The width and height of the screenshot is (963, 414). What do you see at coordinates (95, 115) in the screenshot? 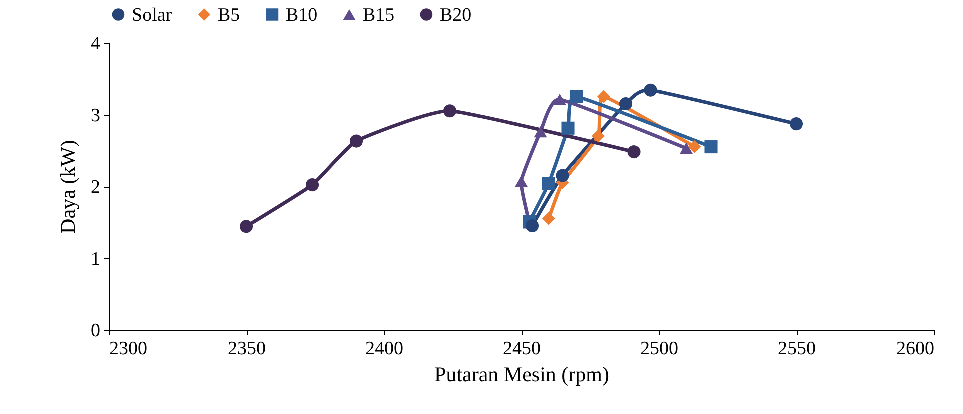
I see `y-tick-label: 3` at bounding box center [95, 115].